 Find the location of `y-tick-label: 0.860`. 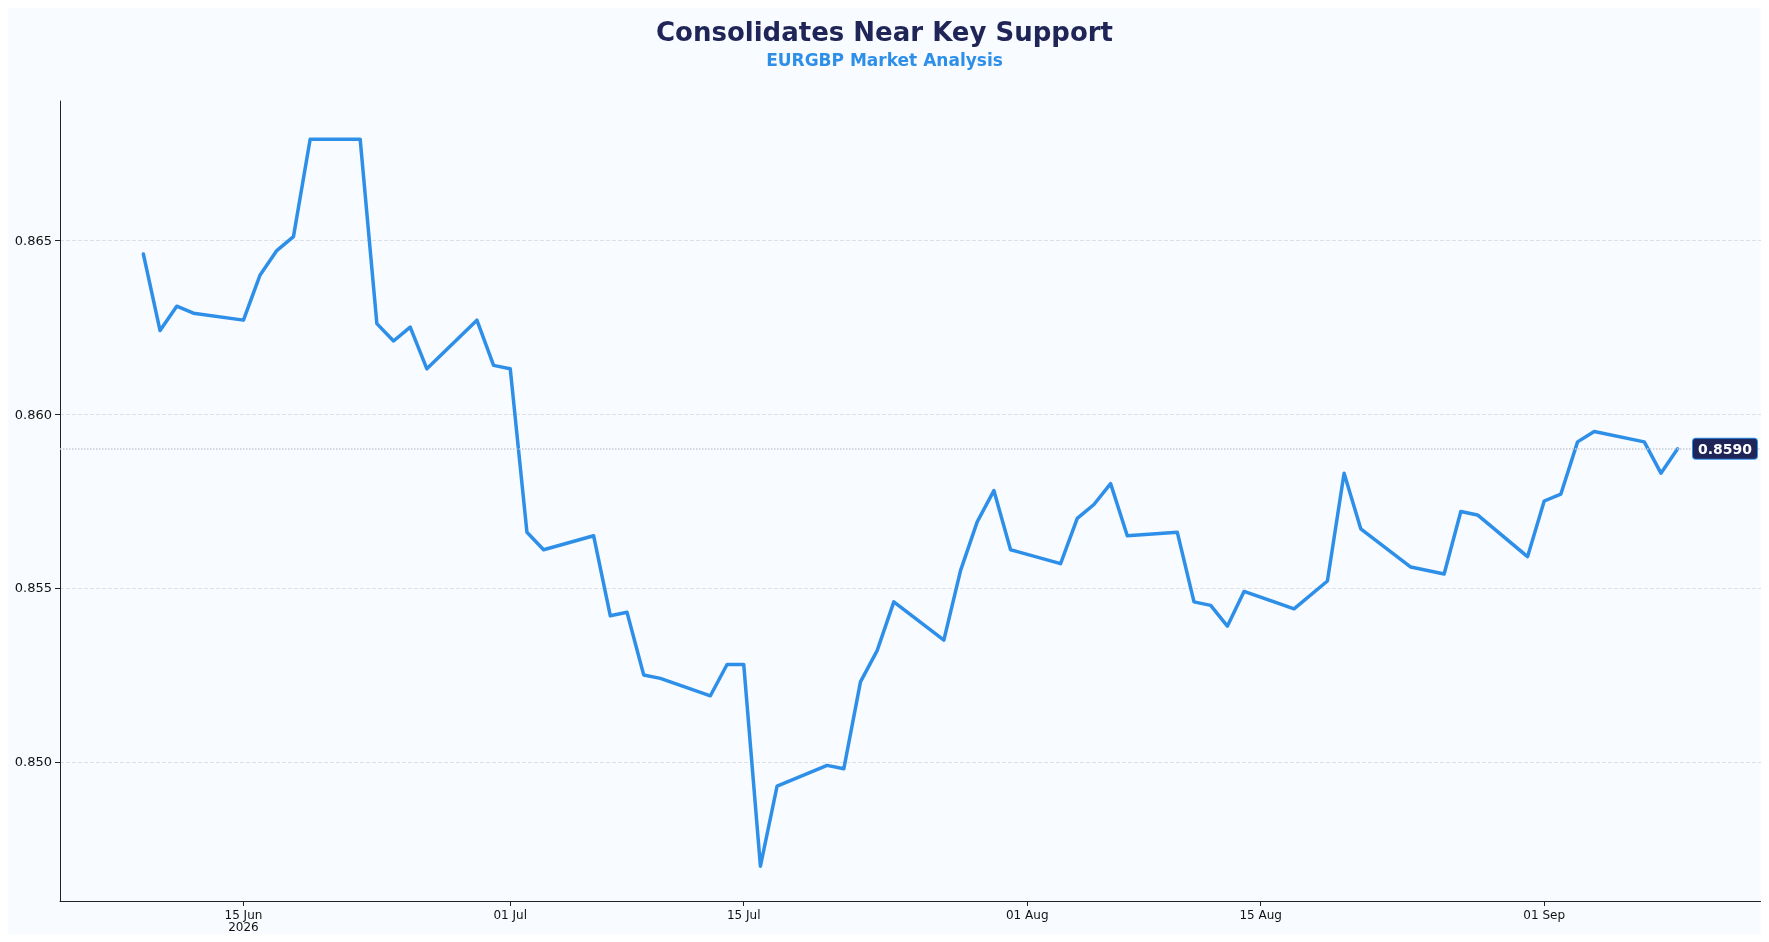

y-tick-label: 0.860 is located at coordinates (33, 414).